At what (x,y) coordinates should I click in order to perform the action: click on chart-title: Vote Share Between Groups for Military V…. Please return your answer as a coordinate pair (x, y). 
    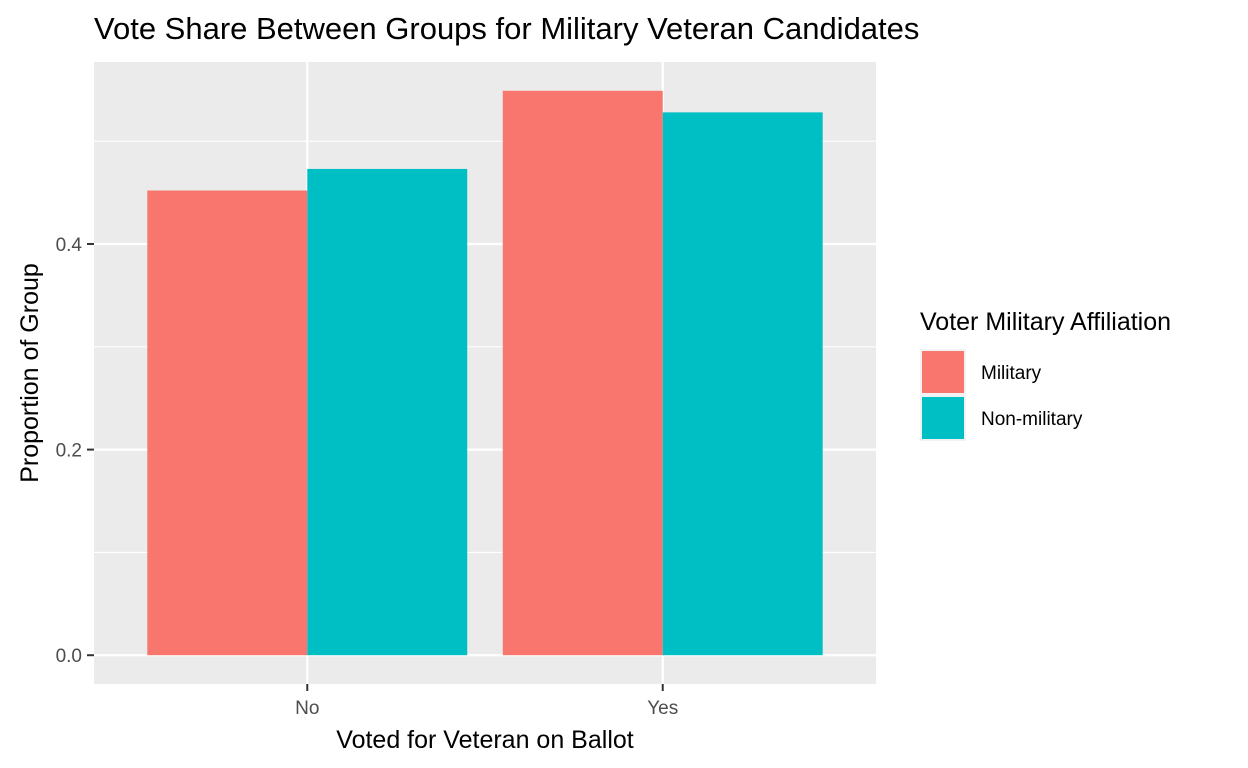
    Looking at the image, I should click on (506, 28).